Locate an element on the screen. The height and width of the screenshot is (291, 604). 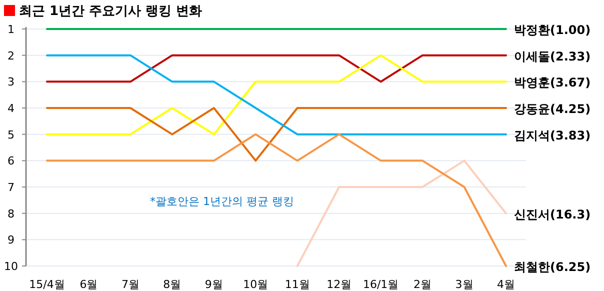
y-tick-label: 2 is located at coordinates (11, 55).